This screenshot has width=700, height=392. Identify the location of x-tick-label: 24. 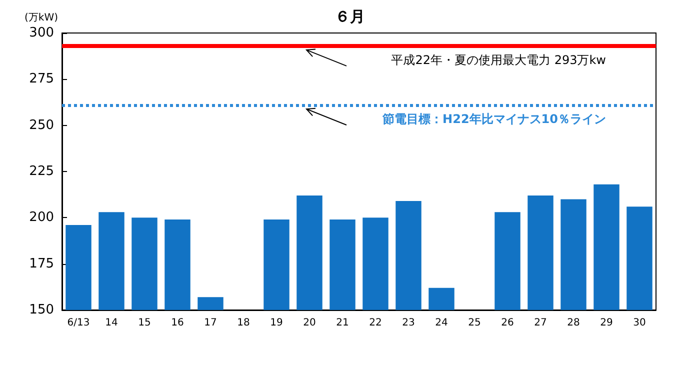
(441, 323).